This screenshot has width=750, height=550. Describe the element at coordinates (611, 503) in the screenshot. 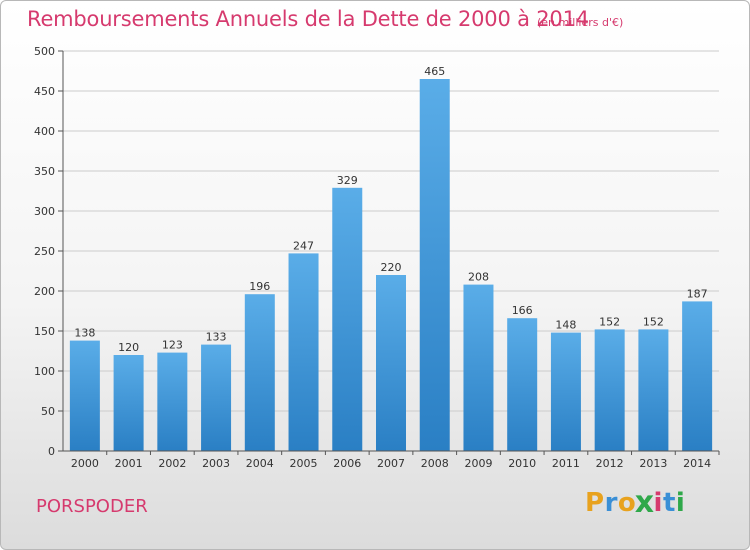

I see `logo-letter: r` at that location.